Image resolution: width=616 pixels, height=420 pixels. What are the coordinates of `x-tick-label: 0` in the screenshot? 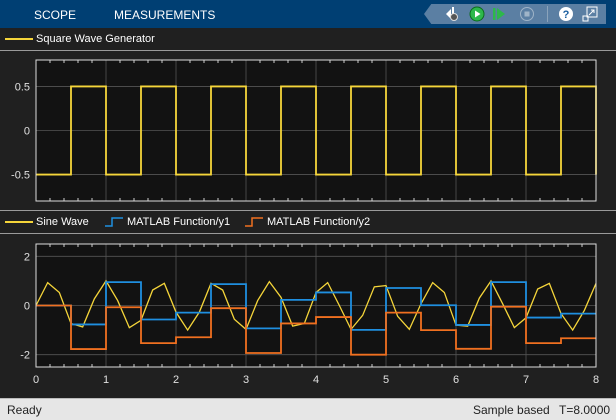 It's located at (36, 380).